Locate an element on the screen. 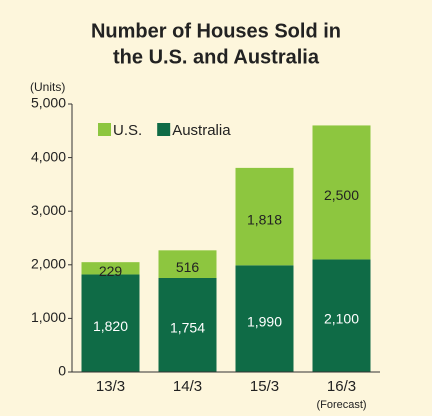  x-tick-label: 14/3 is located at coordinates (187, 386).